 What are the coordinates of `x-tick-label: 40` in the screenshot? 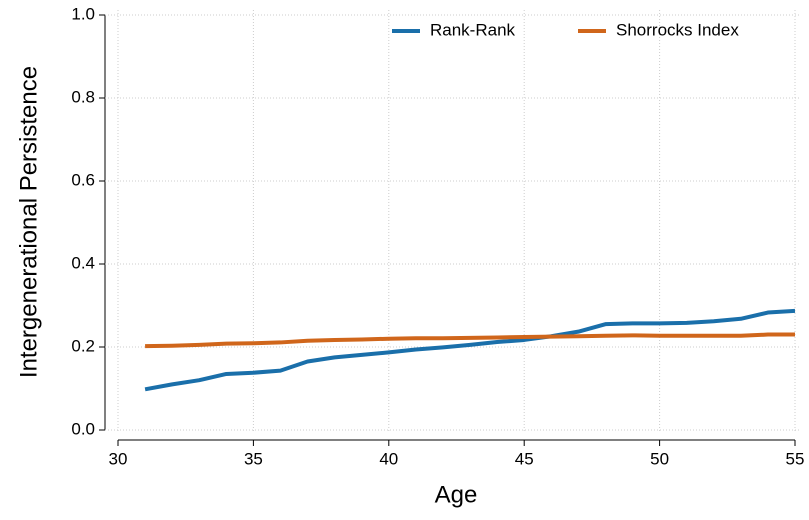 It's located at (388, 458).